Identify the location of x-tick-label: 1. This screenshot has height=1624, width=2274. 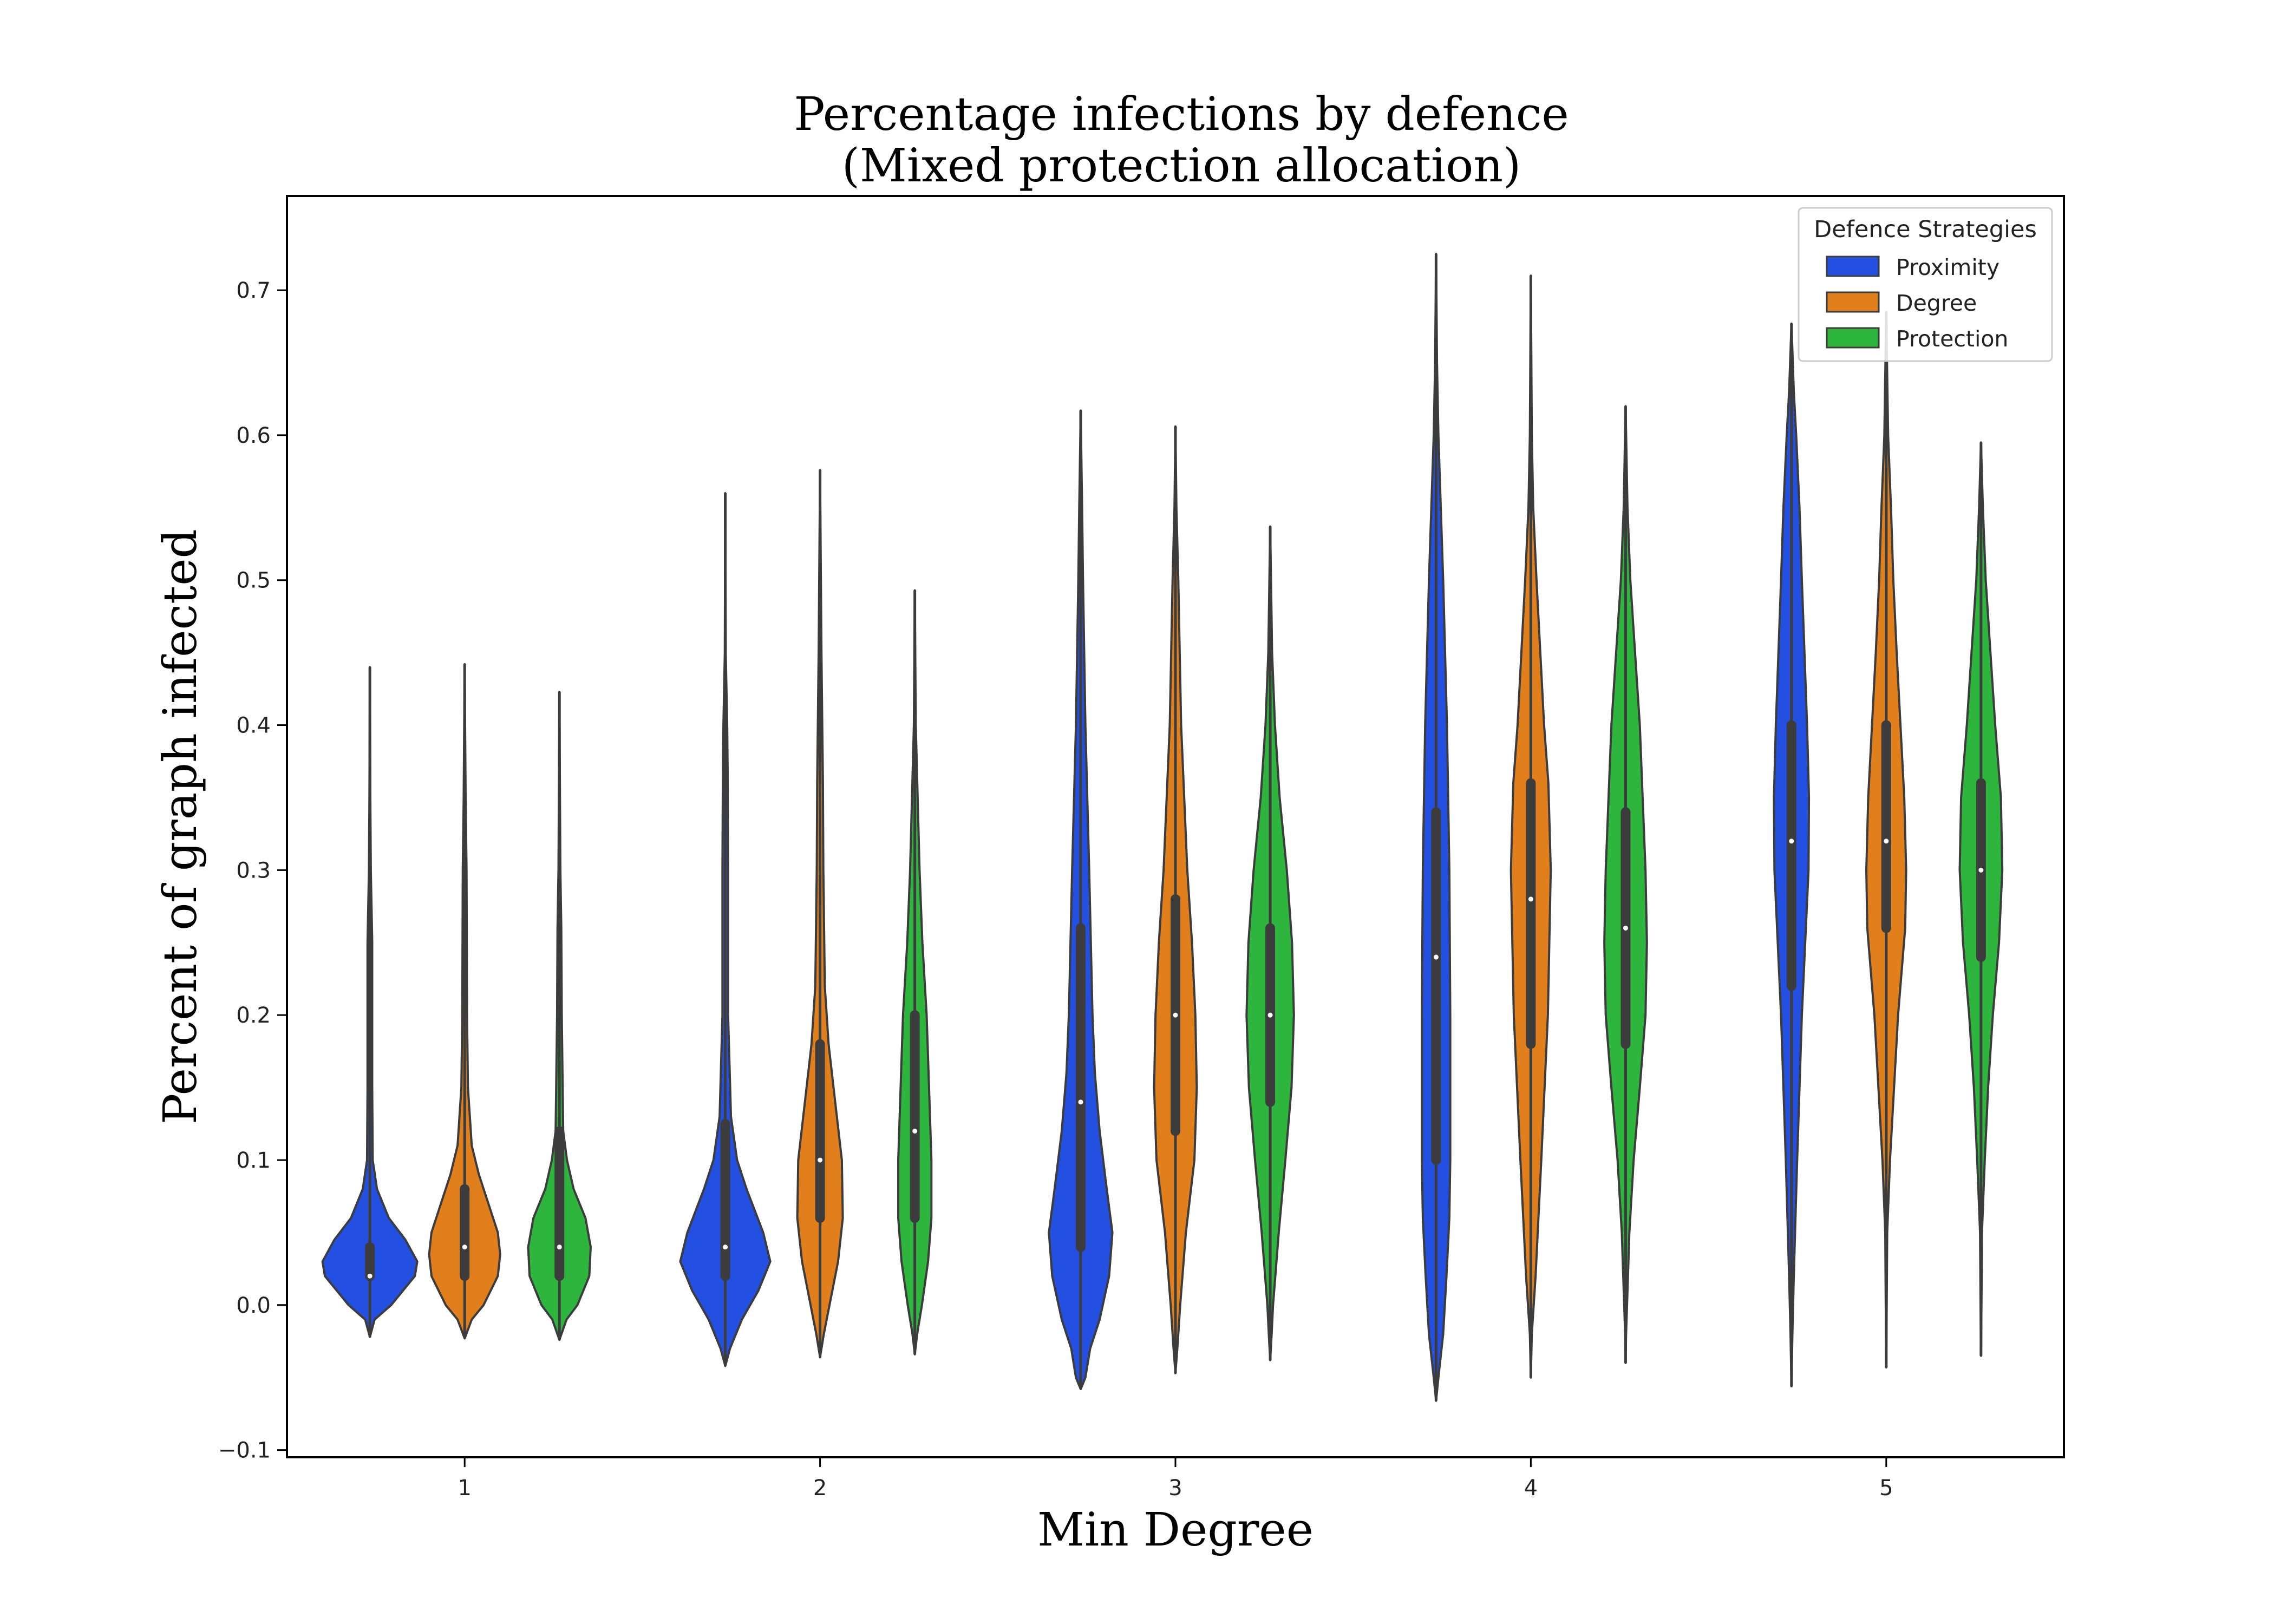
(465, 1488).